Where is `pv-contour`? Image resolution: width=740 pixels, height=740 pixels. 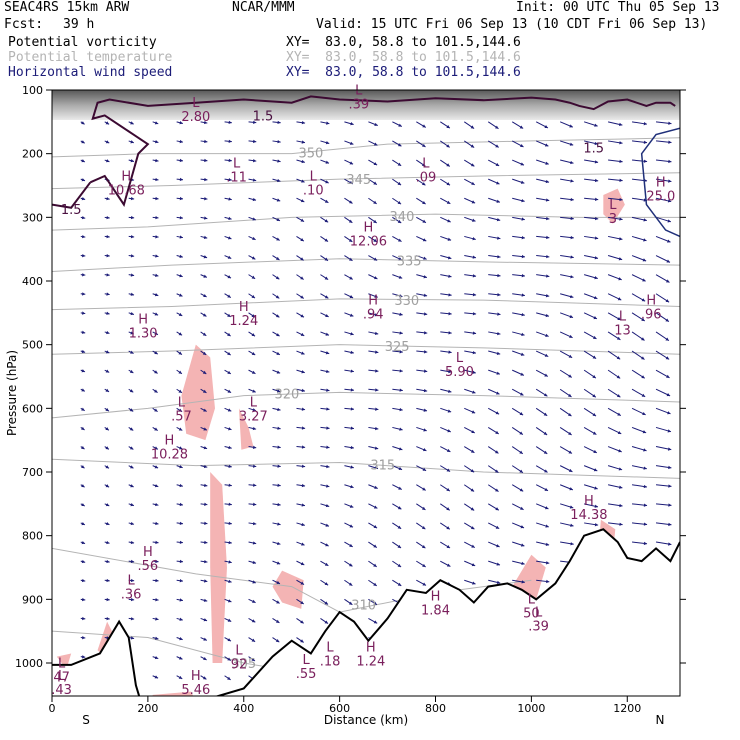
pv-contour is located at coordinates (382, 151).